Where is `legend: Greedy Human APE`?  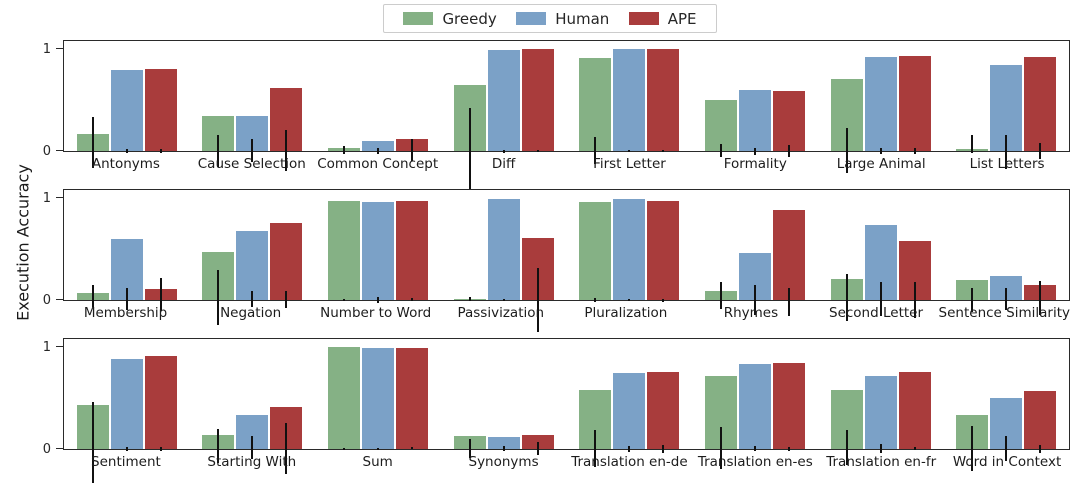
legend: Greedy Human APE is located at coordinates (550, 18).